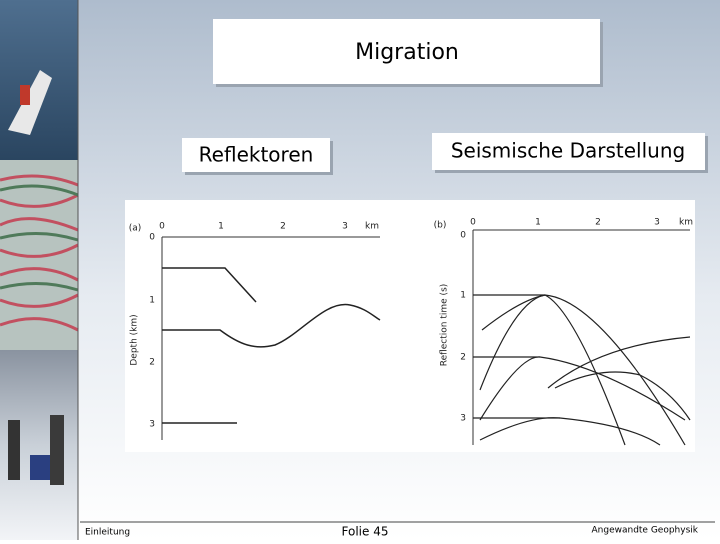  Describe the element at coordinates (135, 229) in the screenshot. I see `panel-tag: (a)` at that location.